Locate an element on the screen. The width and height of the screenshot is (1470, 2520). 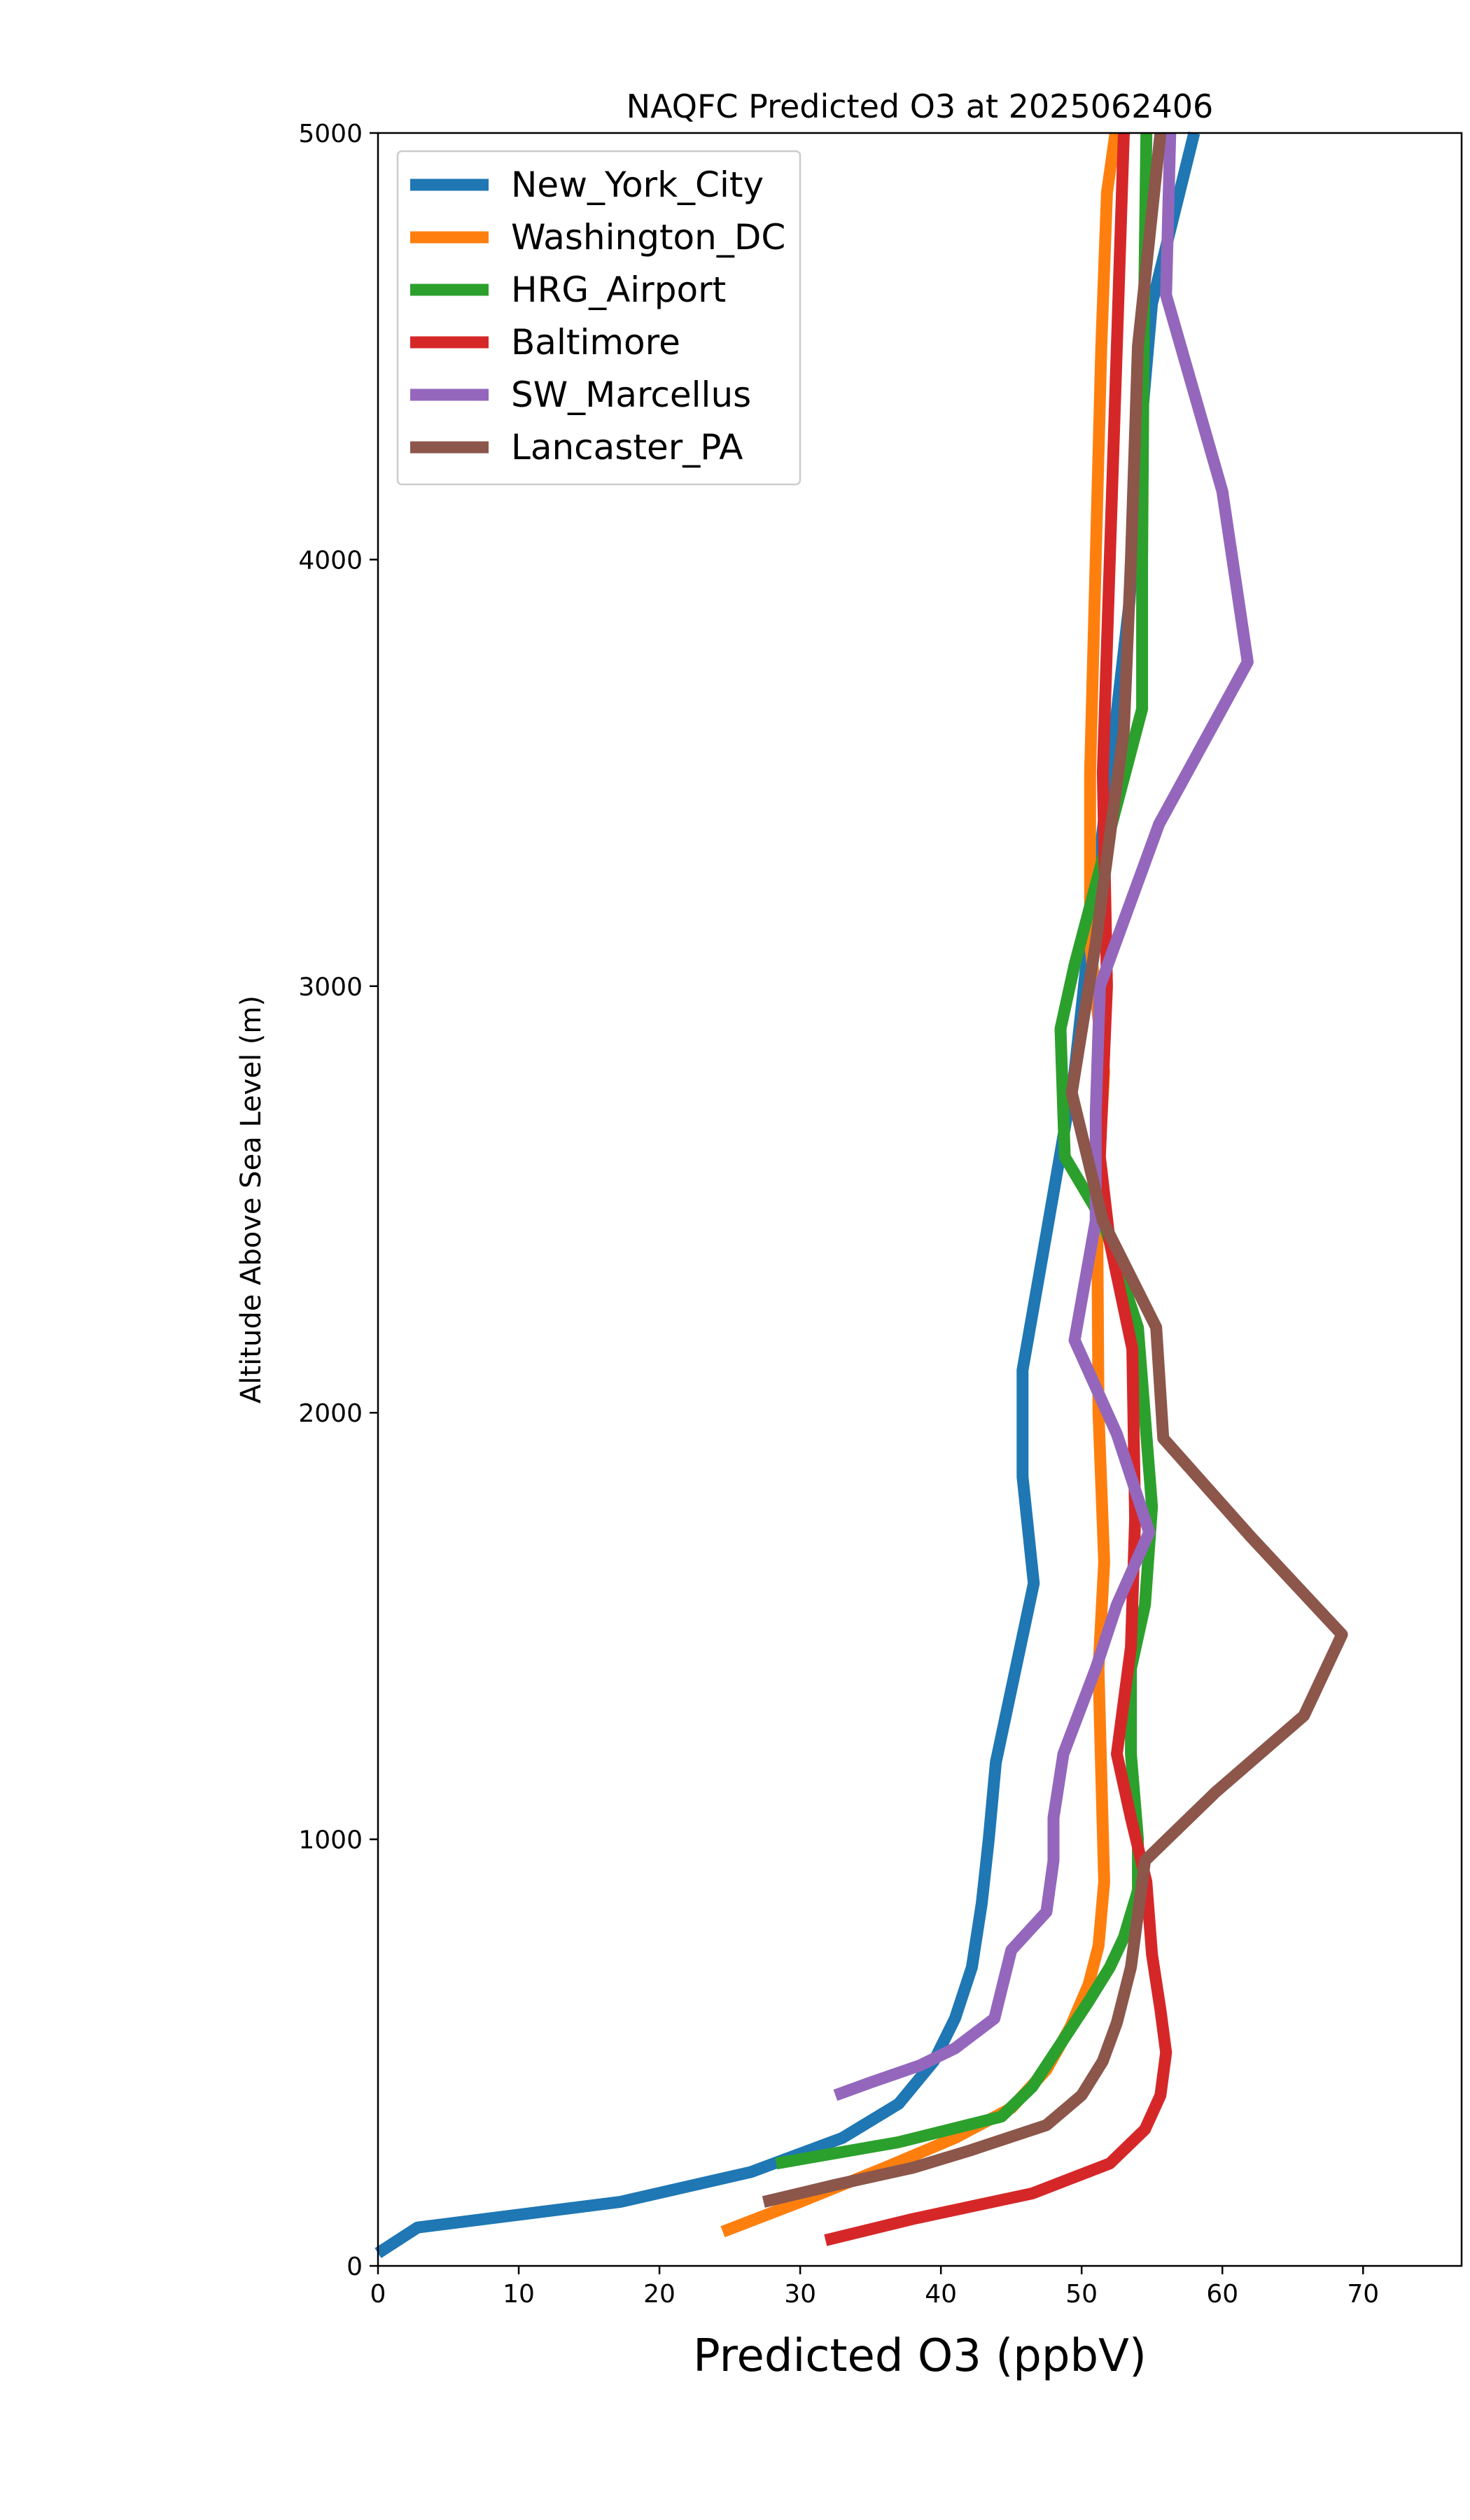
x-tick-label: 30 is located at coordinates (800, 2294).